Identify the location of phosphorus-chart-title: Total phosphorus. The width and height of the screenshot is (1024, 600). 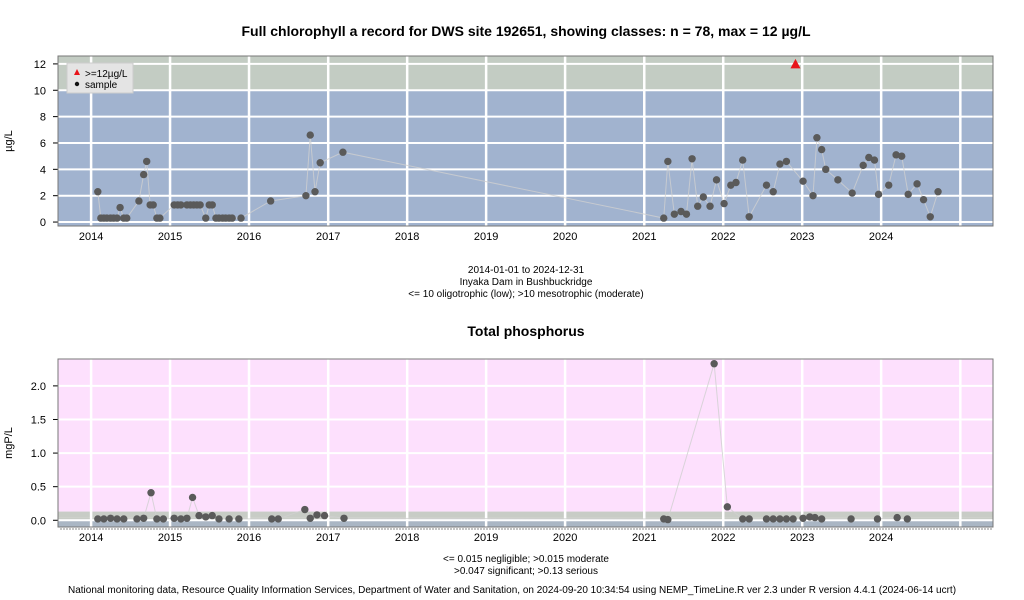
(525, 331).